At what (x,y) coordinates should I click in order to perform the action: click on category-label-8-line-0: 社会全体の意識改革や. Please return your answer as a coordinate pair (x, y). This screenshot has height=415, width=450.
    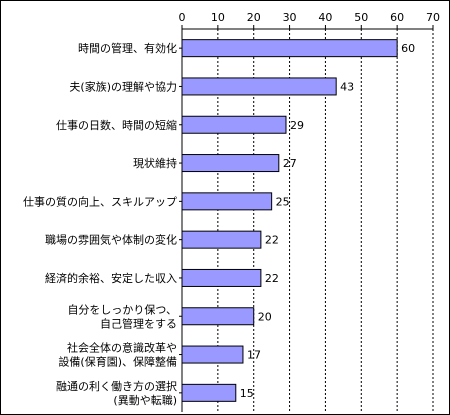
    Looking at the image, I should click on (122, 348).